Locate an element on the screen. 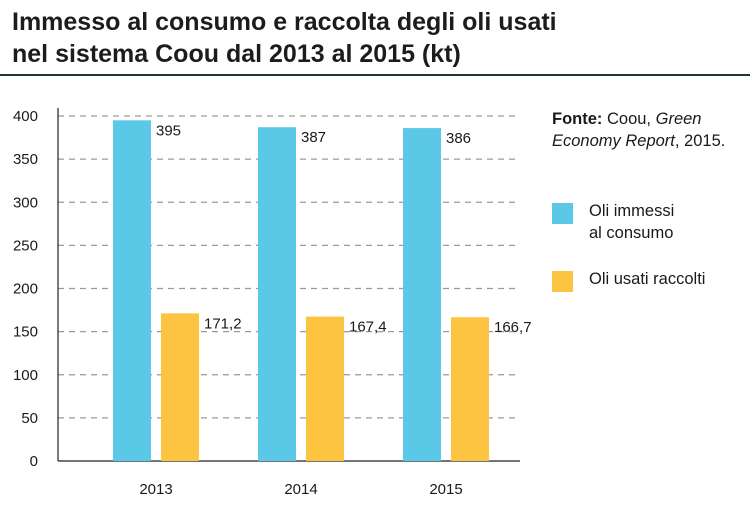 Image resolution: width=750 pixels, height=522 pixels. legend-swatch-blue is located at coordinates (562, 213).